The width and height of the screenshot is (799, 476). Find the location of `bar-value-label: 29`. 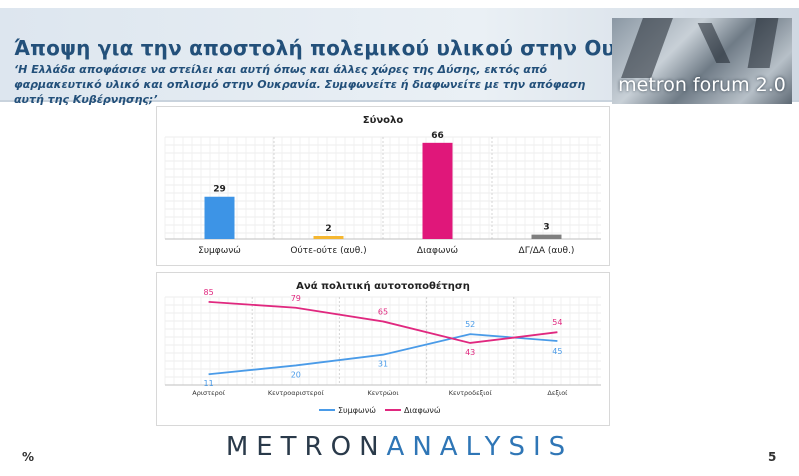

bar-value-label: 29 is located at coordinates (219, 190).